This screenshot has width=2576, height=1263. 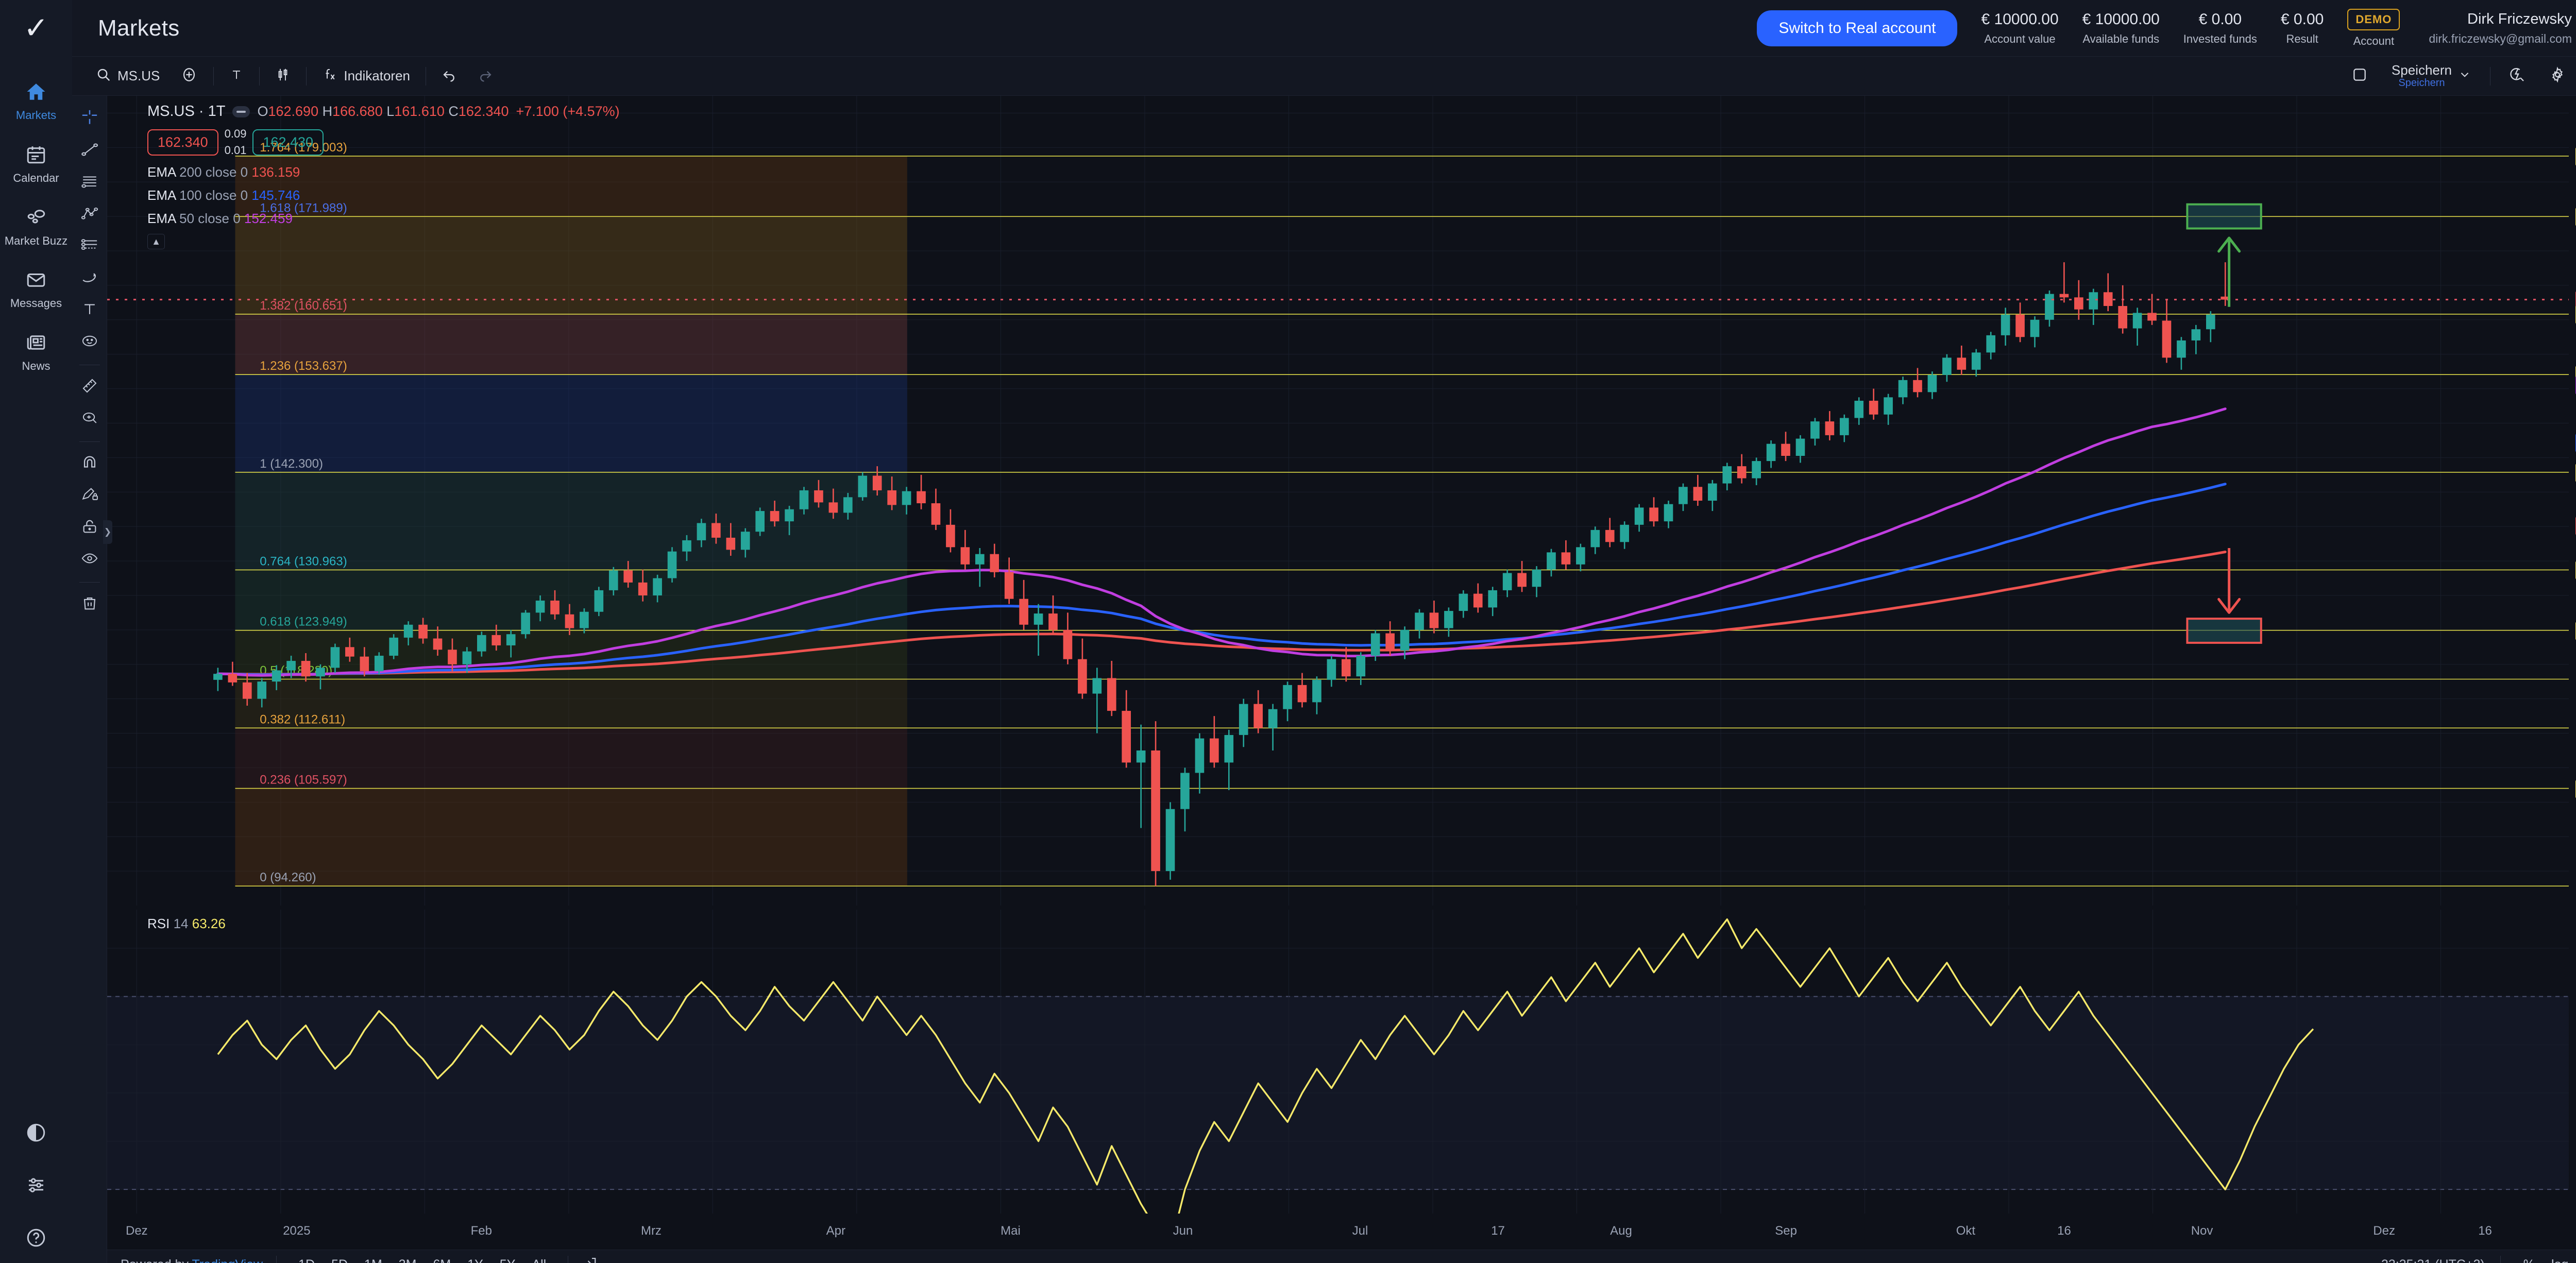 I want to click on timeframe-all: All, so click(x=538, y=1258).